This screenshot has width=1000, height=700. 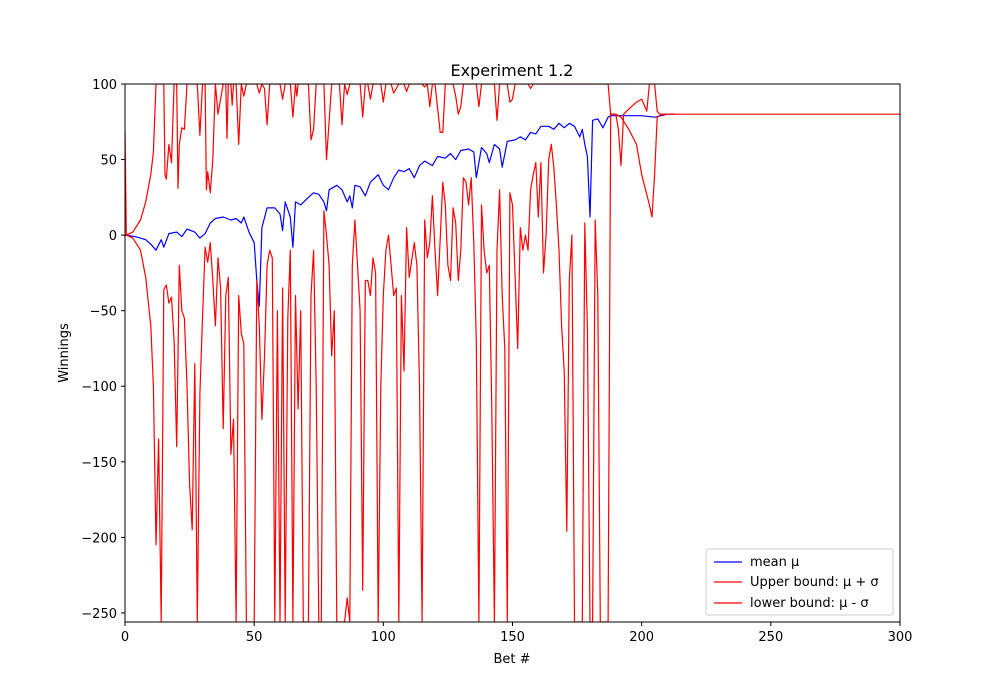 I want to click on y-tick-label: −200, so click(x=99, y=538).